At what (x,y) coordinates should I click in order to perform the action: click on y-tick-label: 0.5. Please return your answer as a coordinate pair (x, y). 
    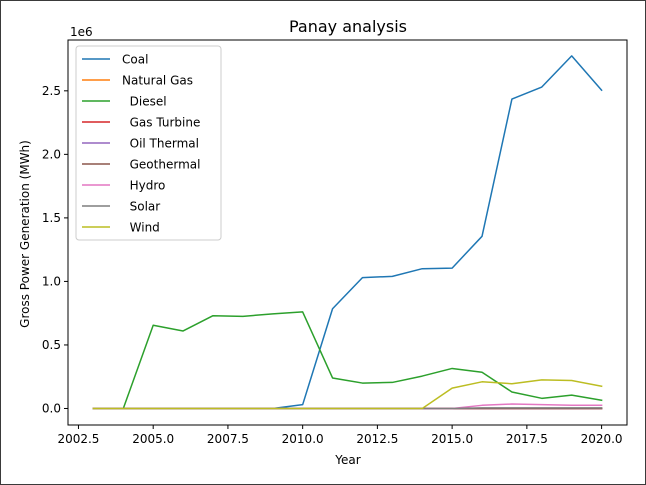
    Looking at the image, I should click on (51, 345).